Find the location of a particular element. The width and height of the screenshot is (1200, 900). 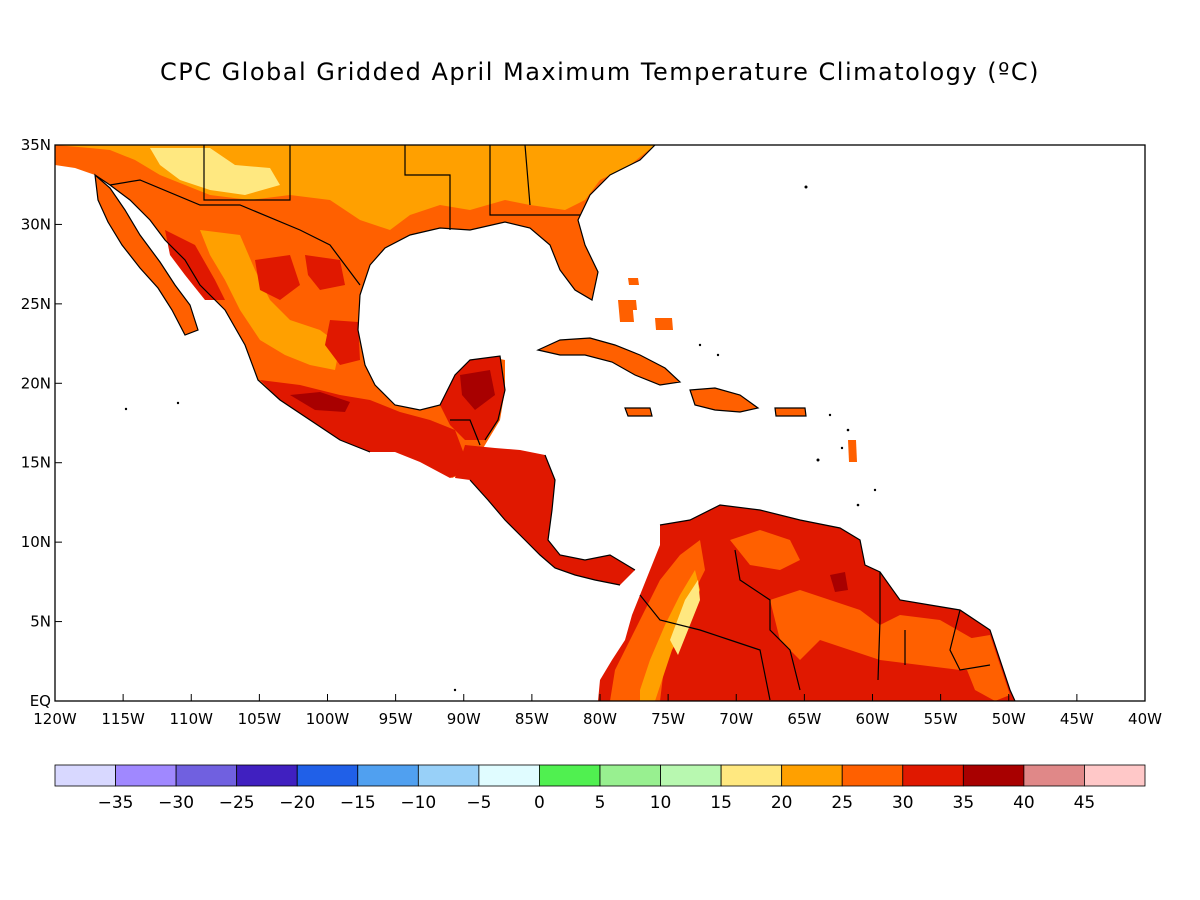

lat-tick-label: 20N is located at coordinates (36, 383).